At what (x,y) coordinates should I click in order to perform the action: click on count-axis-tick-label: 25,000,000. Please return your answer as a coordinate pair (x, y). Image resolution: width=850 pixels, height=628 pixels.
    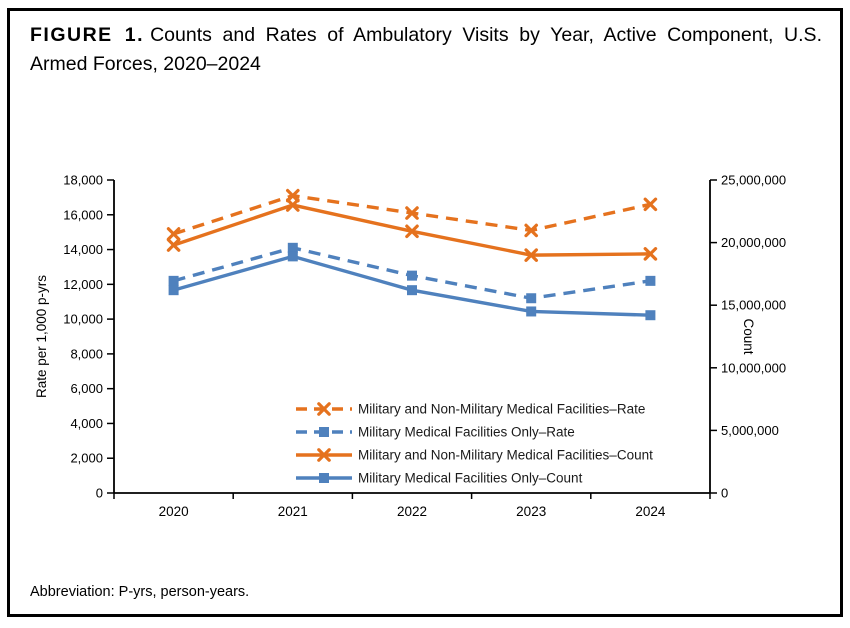
    Looking at the image, I should click on (753, 180).